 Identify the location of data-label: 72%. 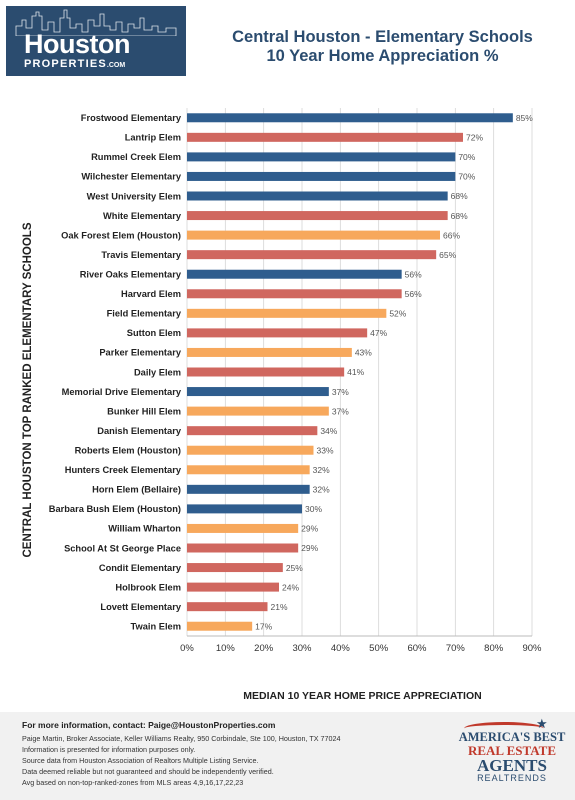
(474, 138).